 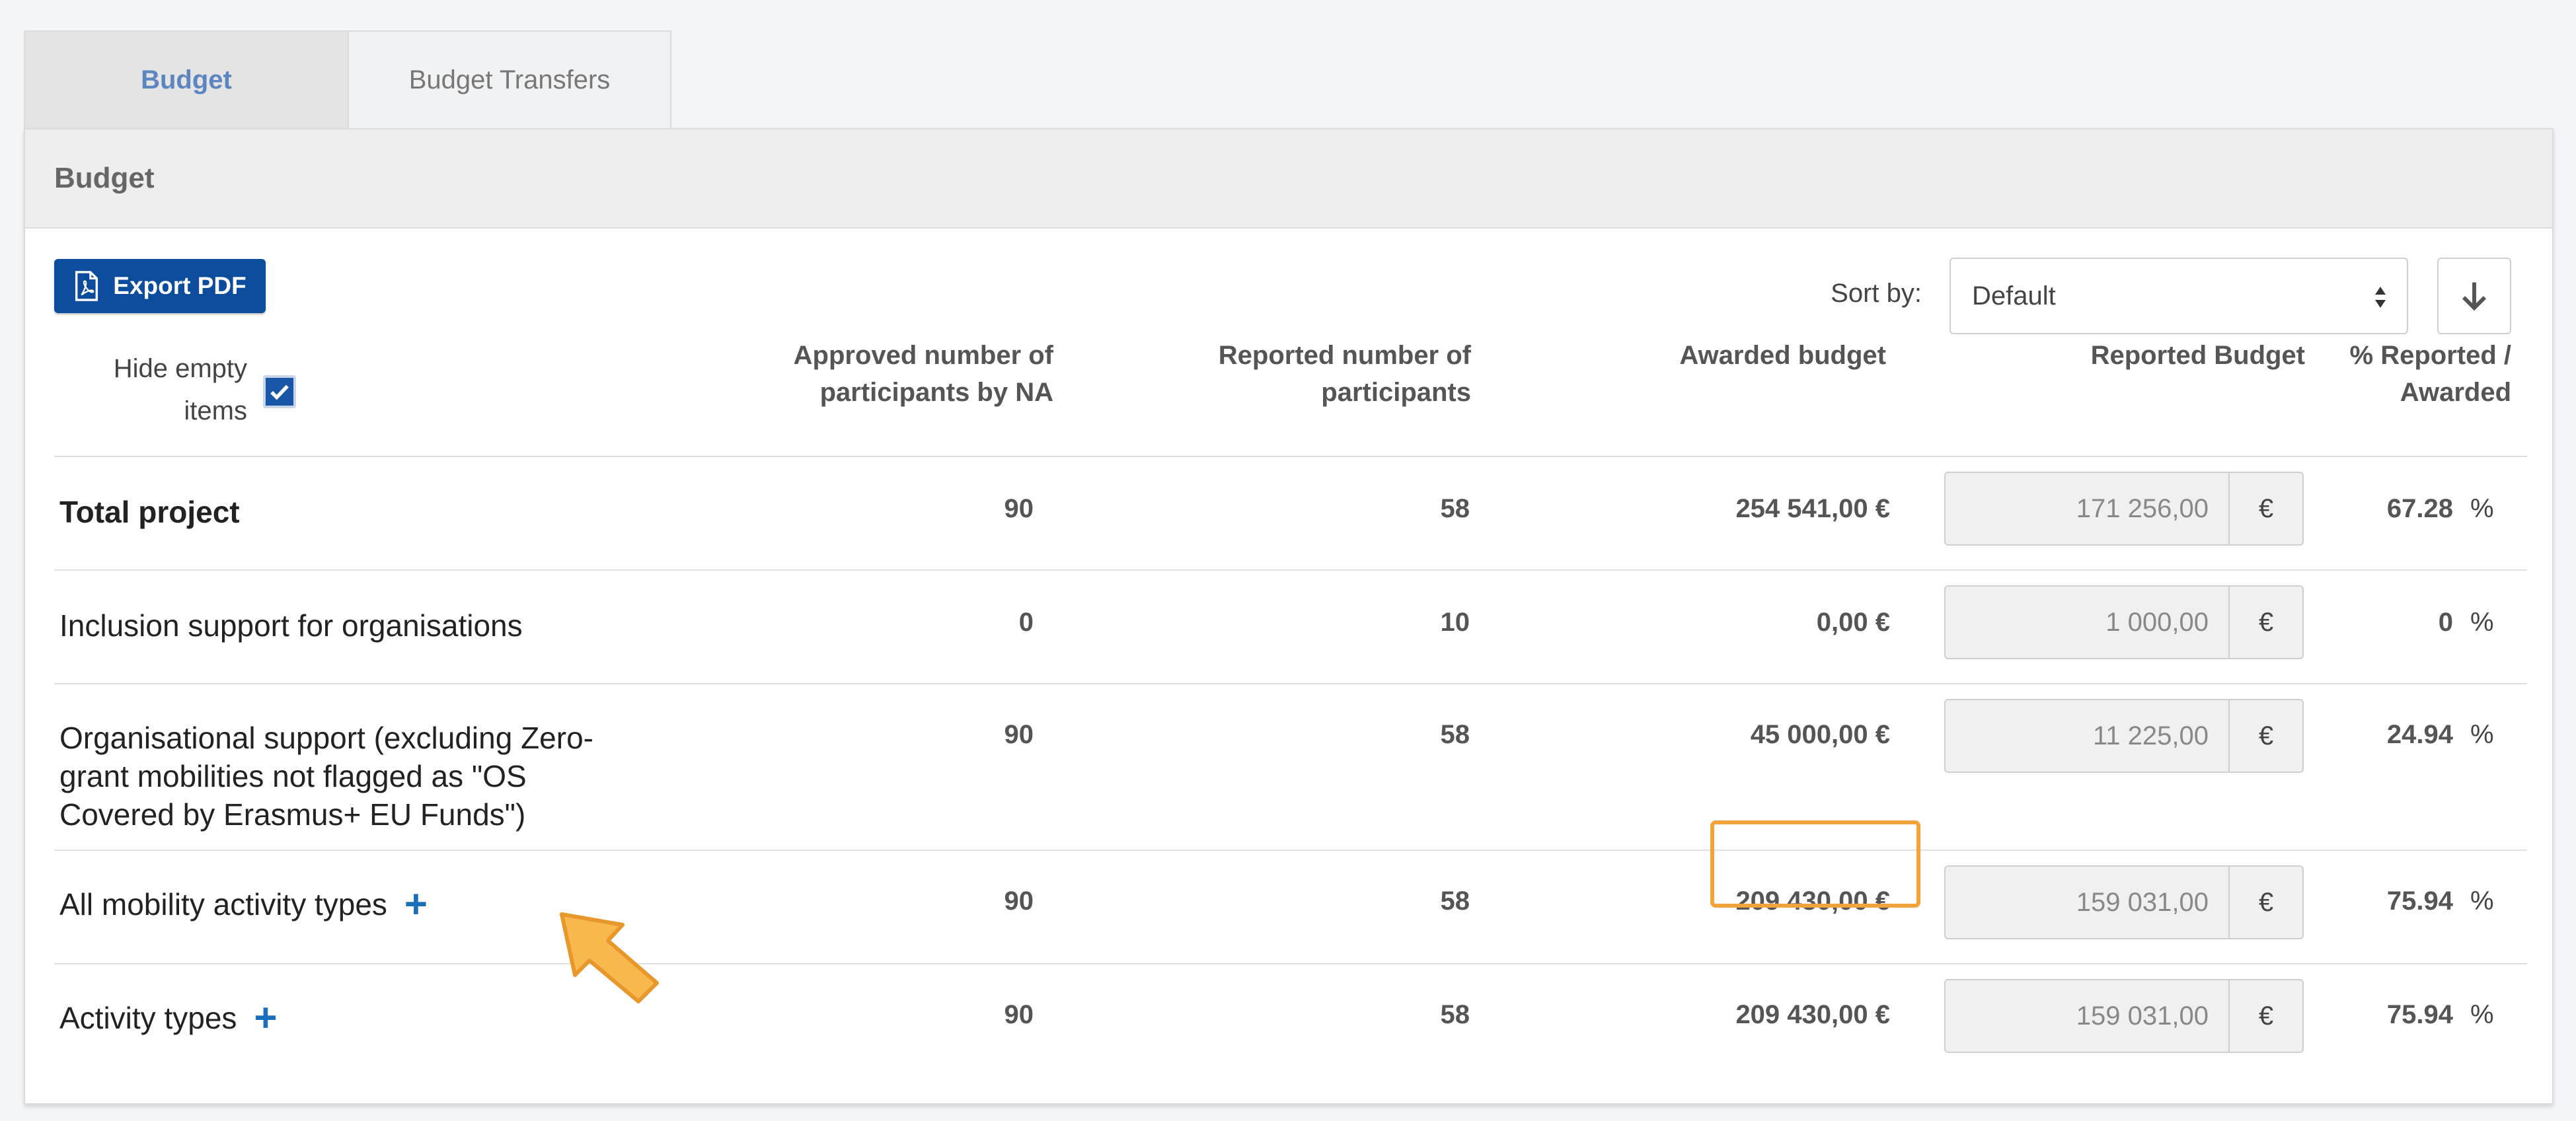 What do you see at coordinates (2419, 508) in the screenshot?
I see `percent-value: 67.28` at bounding box center [2419, 508].